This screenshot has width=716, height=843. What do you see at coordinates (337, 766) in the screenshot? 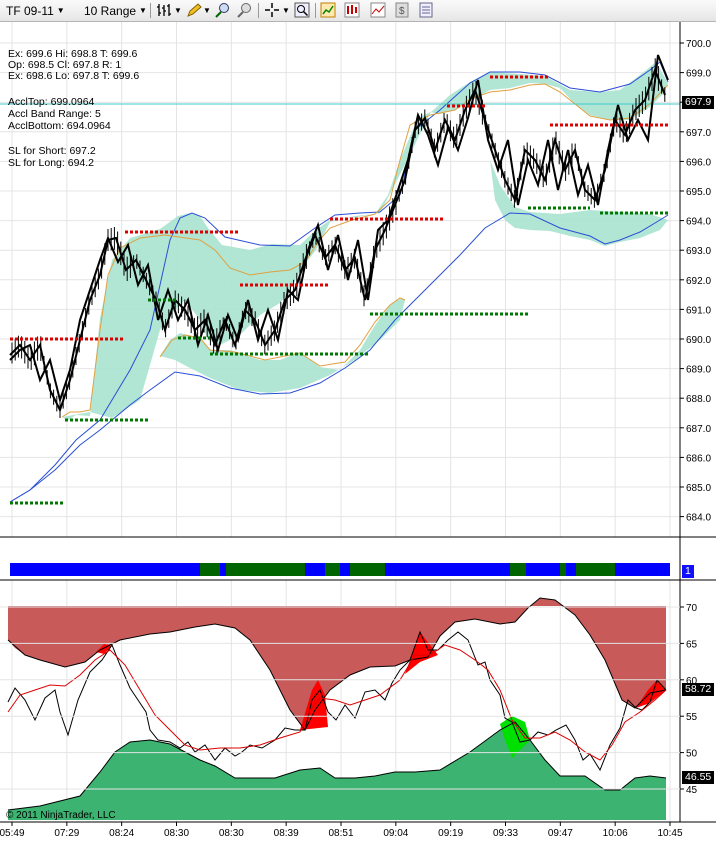
I see `osc-lower-band-line` at bounding box center [337, 766].